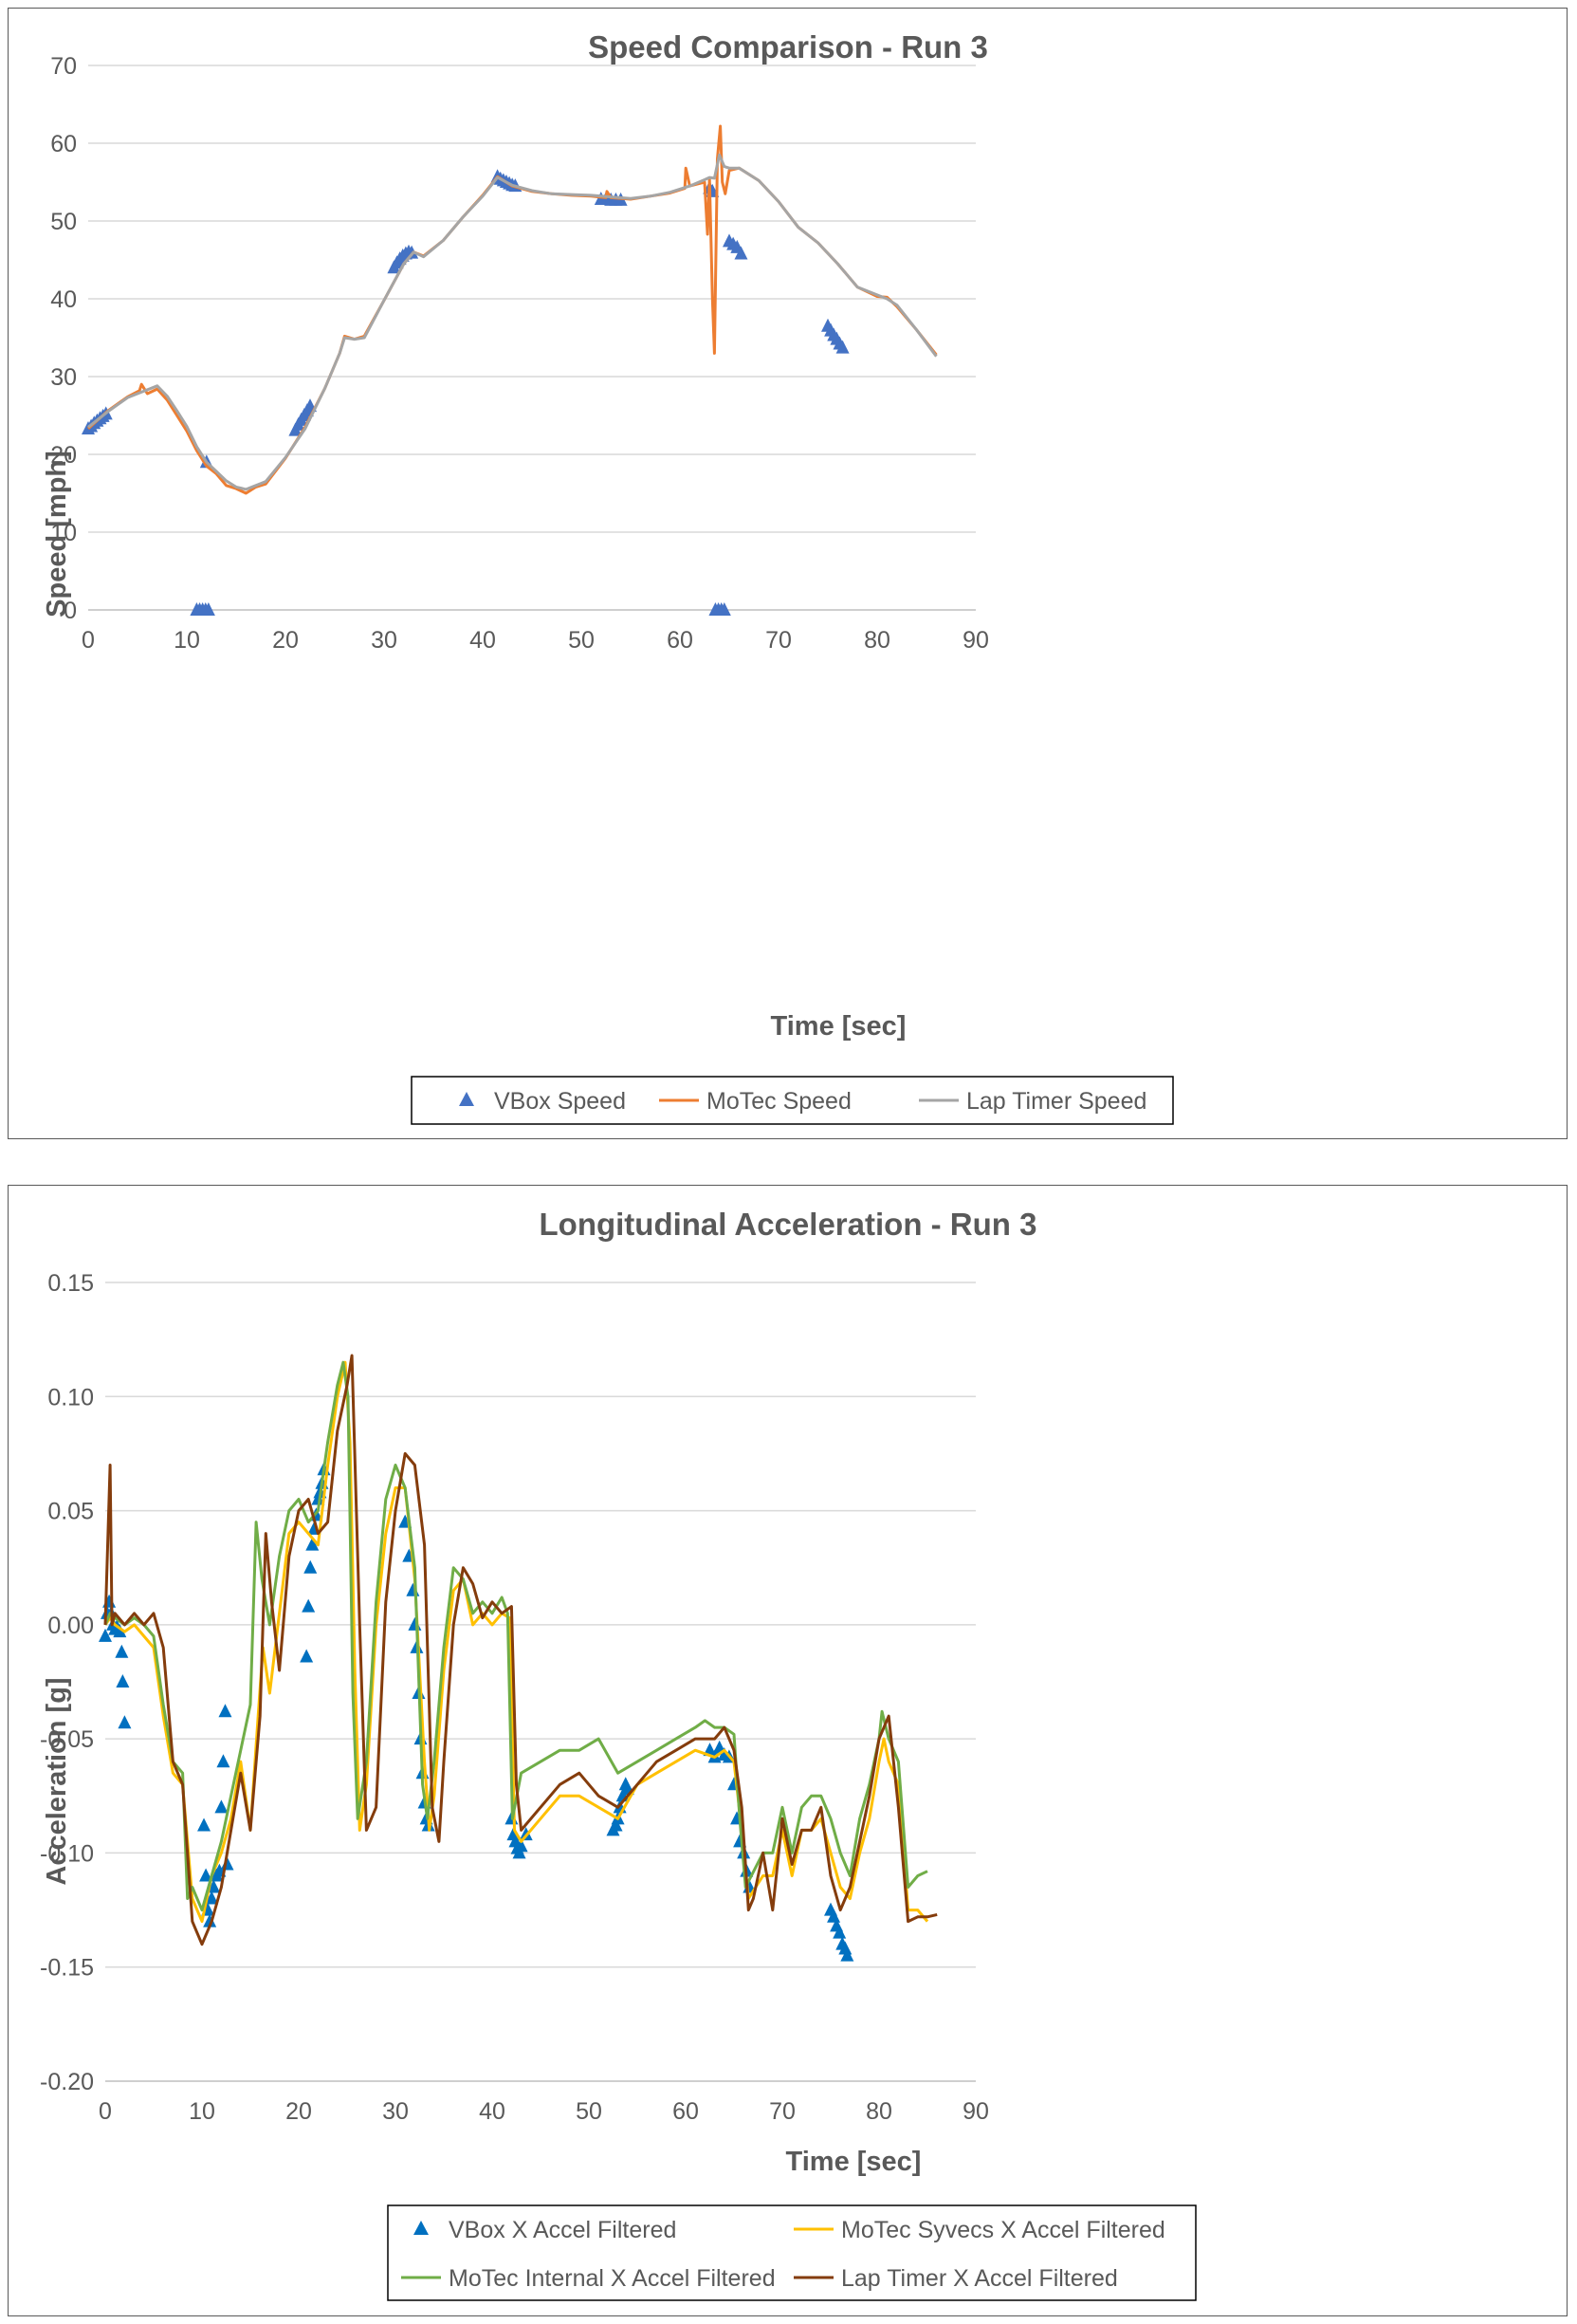 The height and width of the screenshot is (2324, 1577). I want to click on y-tick-label: -0.10, so click(67, 1854).